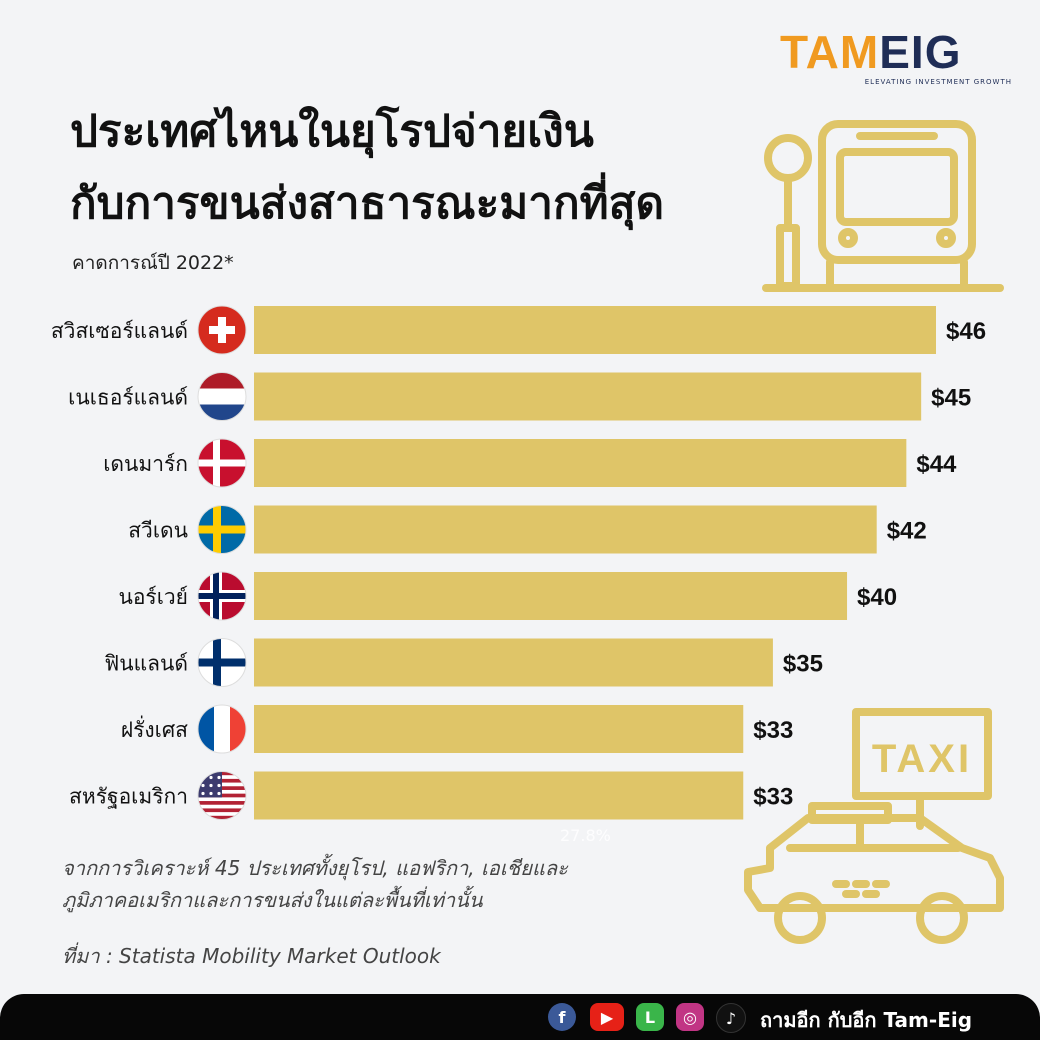 The image size is (1040, 1040). I want to click on flag-netherlands-icon, so click(222, 396).